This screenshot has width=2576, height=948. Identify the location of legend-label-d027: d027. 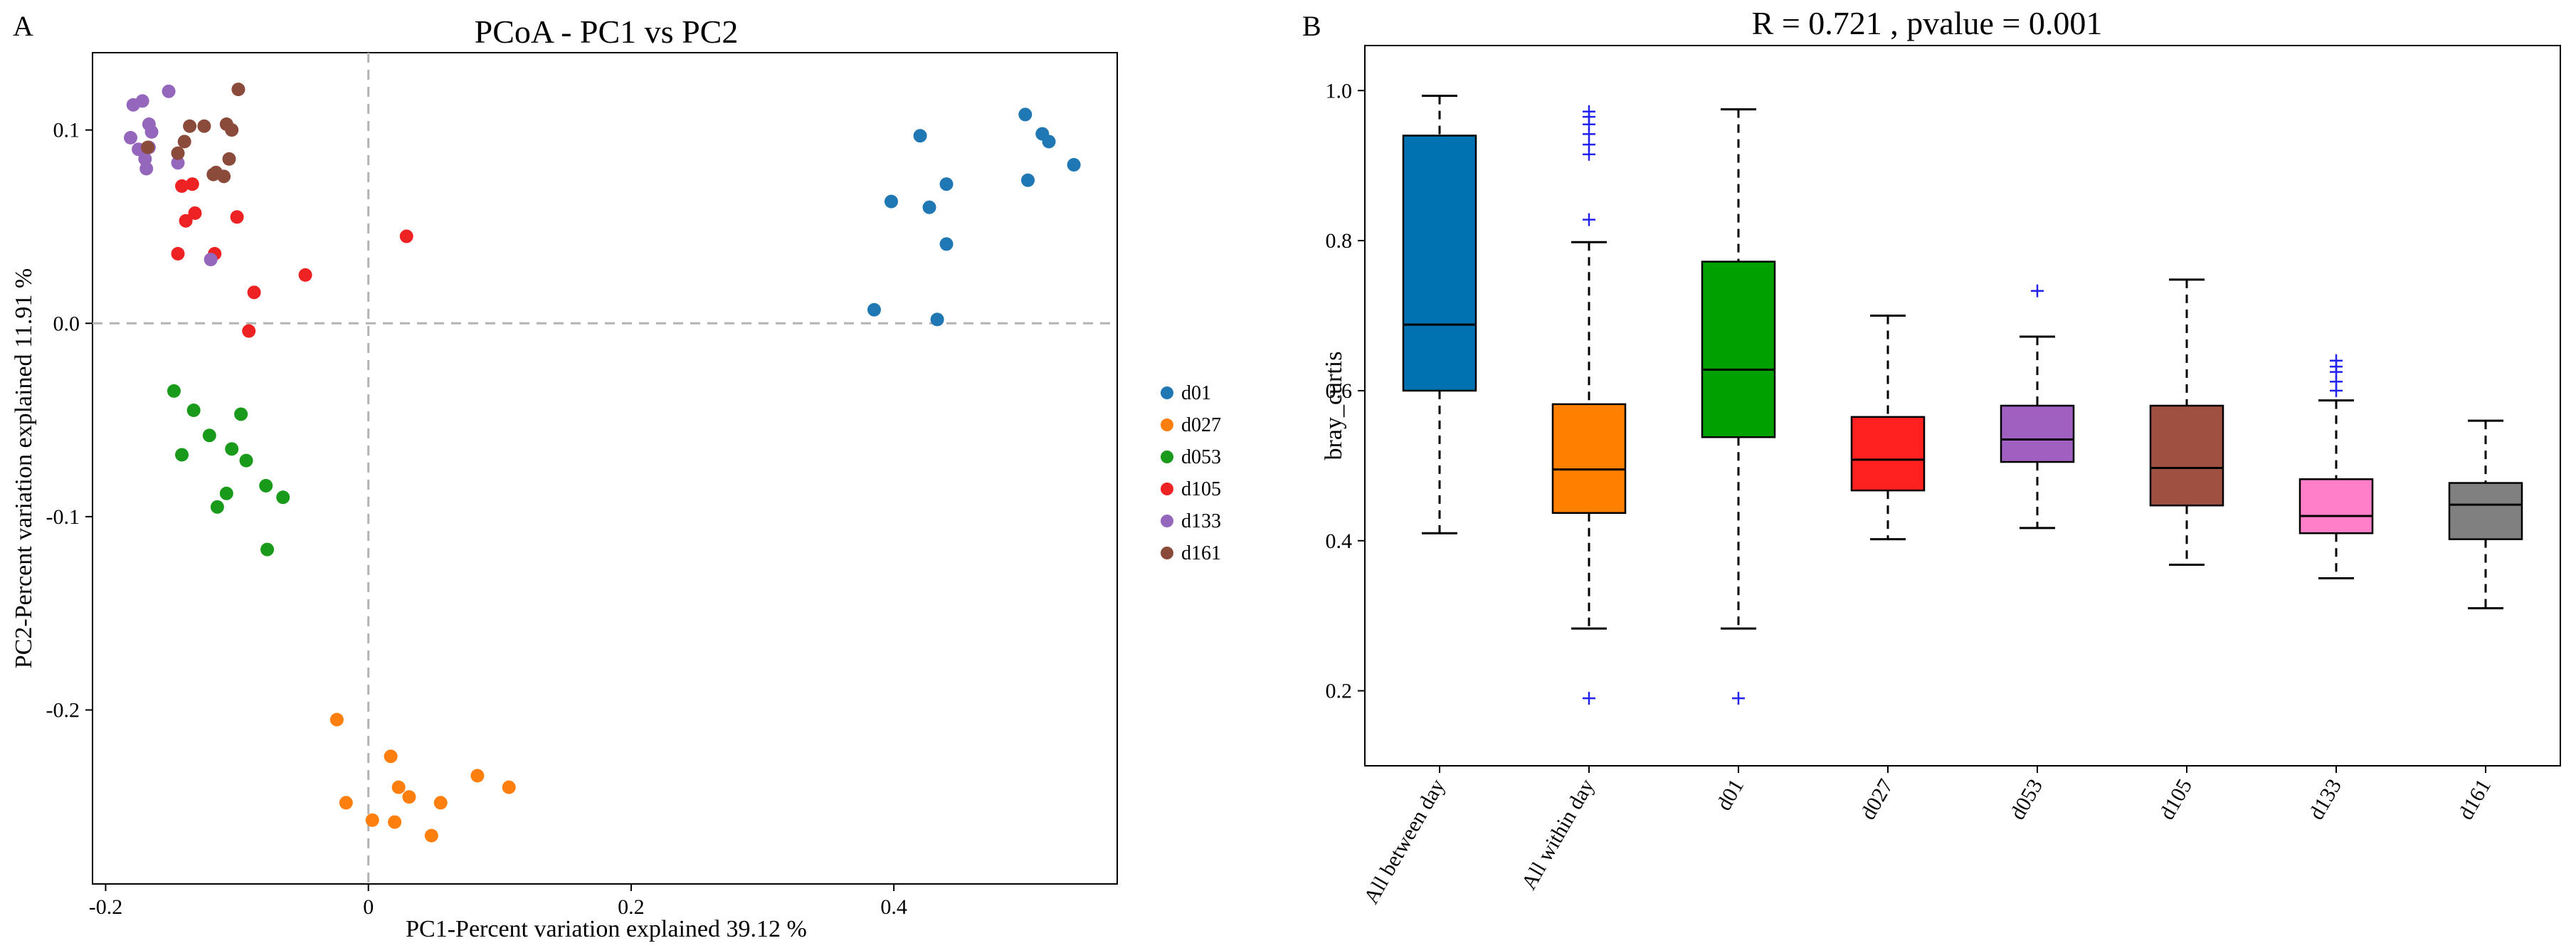
(1201, 425).